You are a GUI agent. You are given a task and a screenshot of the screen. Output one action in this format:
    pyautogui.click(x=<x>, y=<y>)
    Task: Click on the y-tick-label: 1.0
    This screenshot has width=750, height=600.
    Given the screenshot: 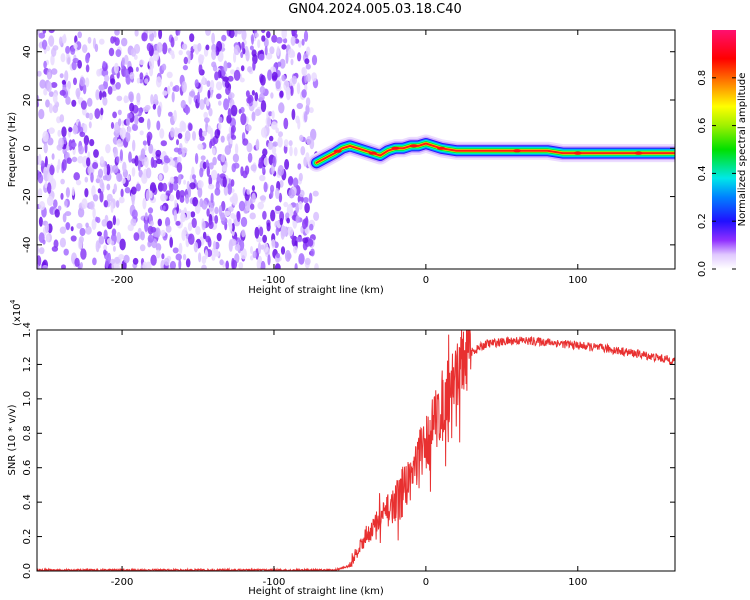 What is the action you would take?
    pyautogui.click(x=27, y=399)
    